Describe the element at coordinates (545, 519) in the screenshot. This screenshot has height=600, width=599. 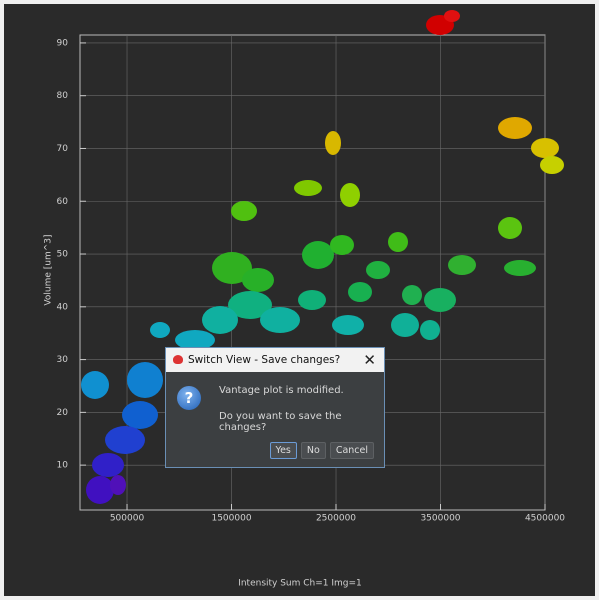
I see `x-tick-label: 4500000` at that location.